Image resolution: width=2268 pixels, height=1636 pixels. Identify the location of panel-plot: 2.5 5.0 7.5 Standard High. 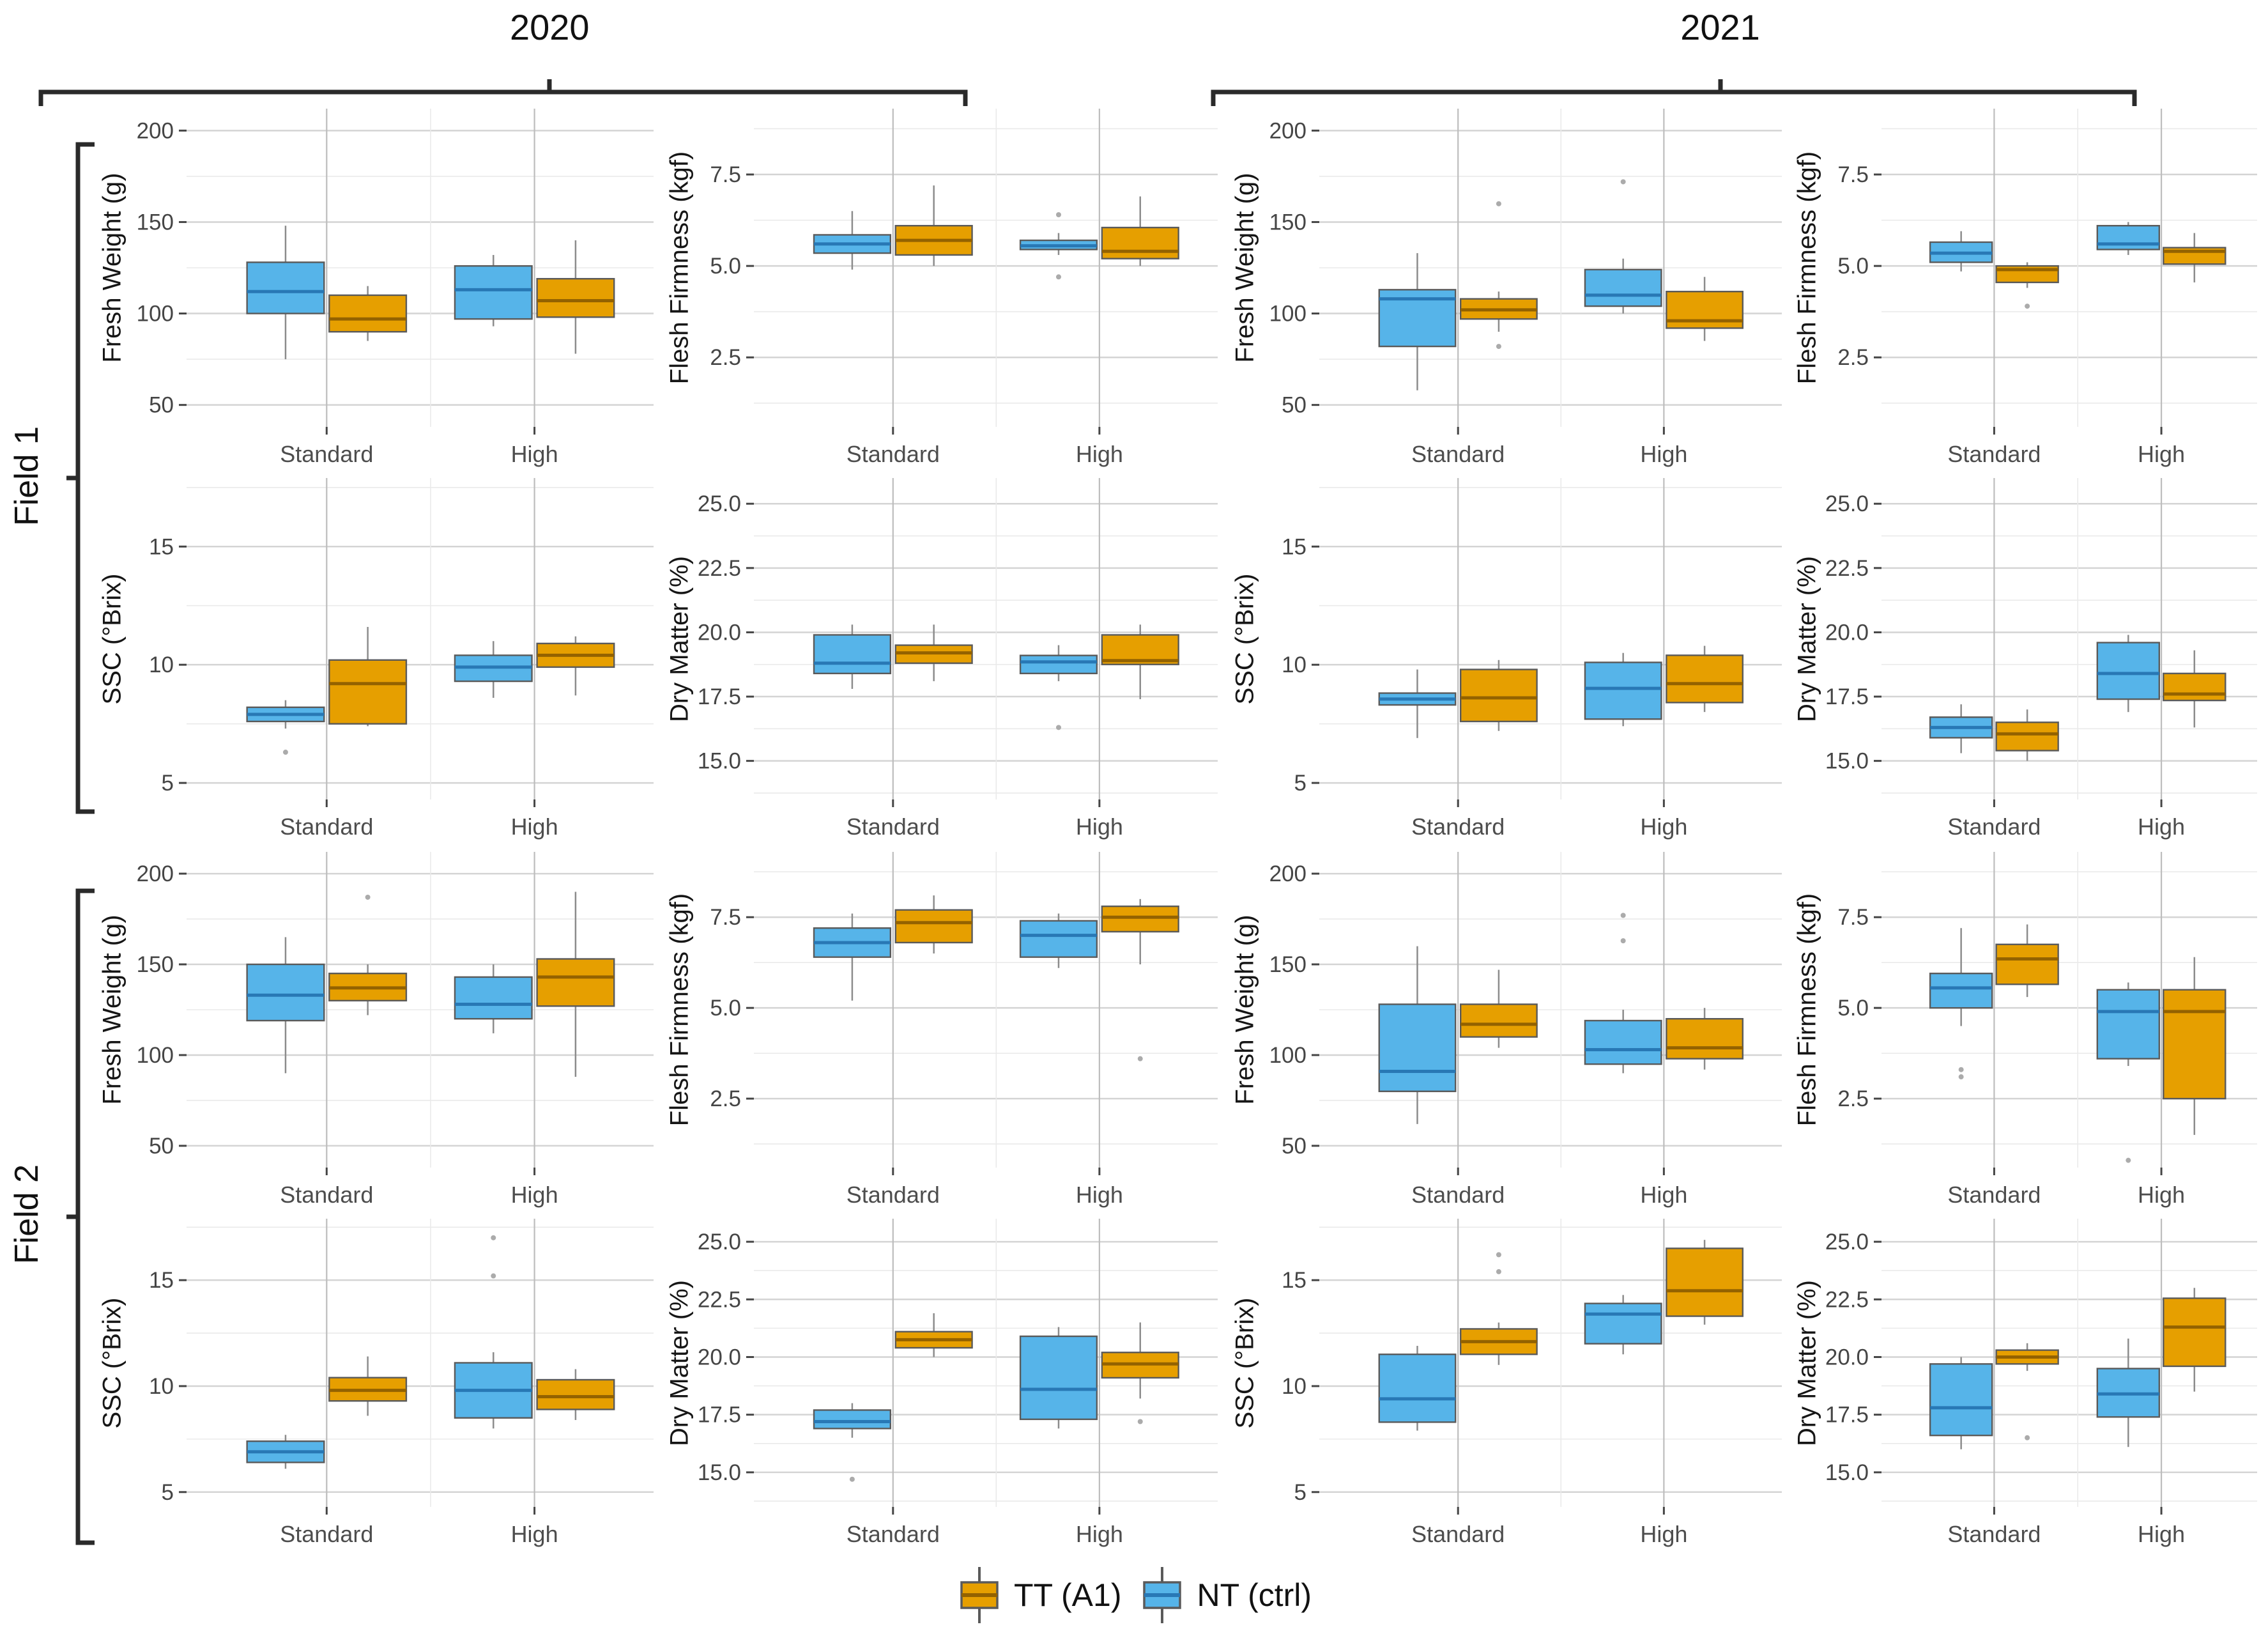
(964, 1030).